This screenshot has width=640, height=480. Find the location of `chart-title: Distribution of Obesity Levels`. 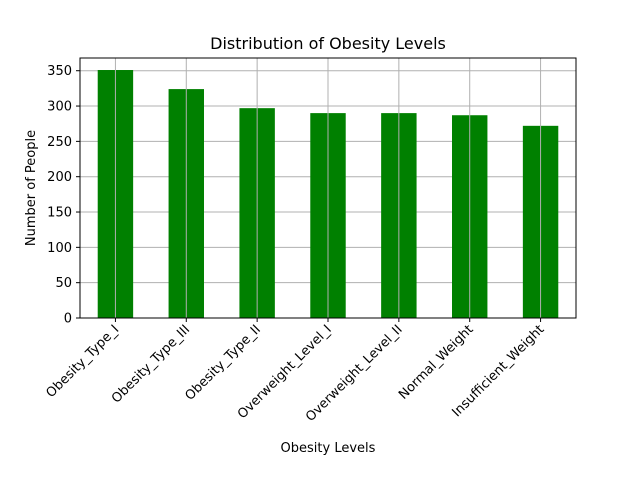

chart-title: Distribution of Obesity Levels is located at coordinates (328, 43).